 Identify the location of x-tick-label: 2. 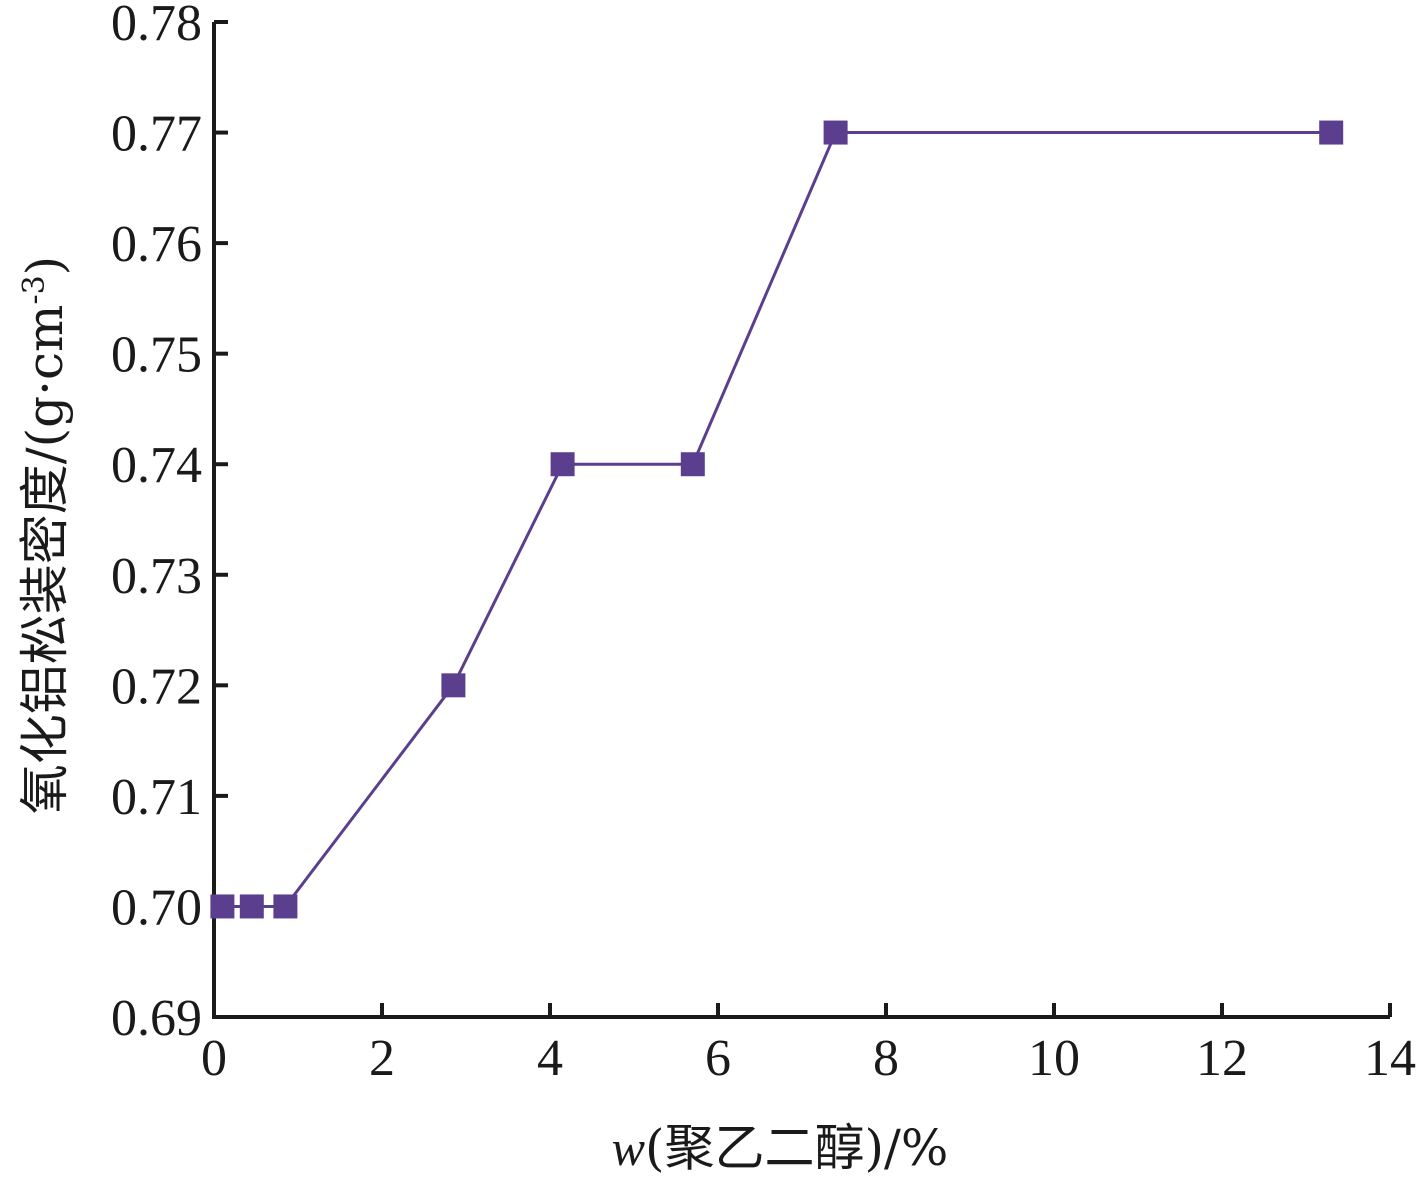
(382, 1058).